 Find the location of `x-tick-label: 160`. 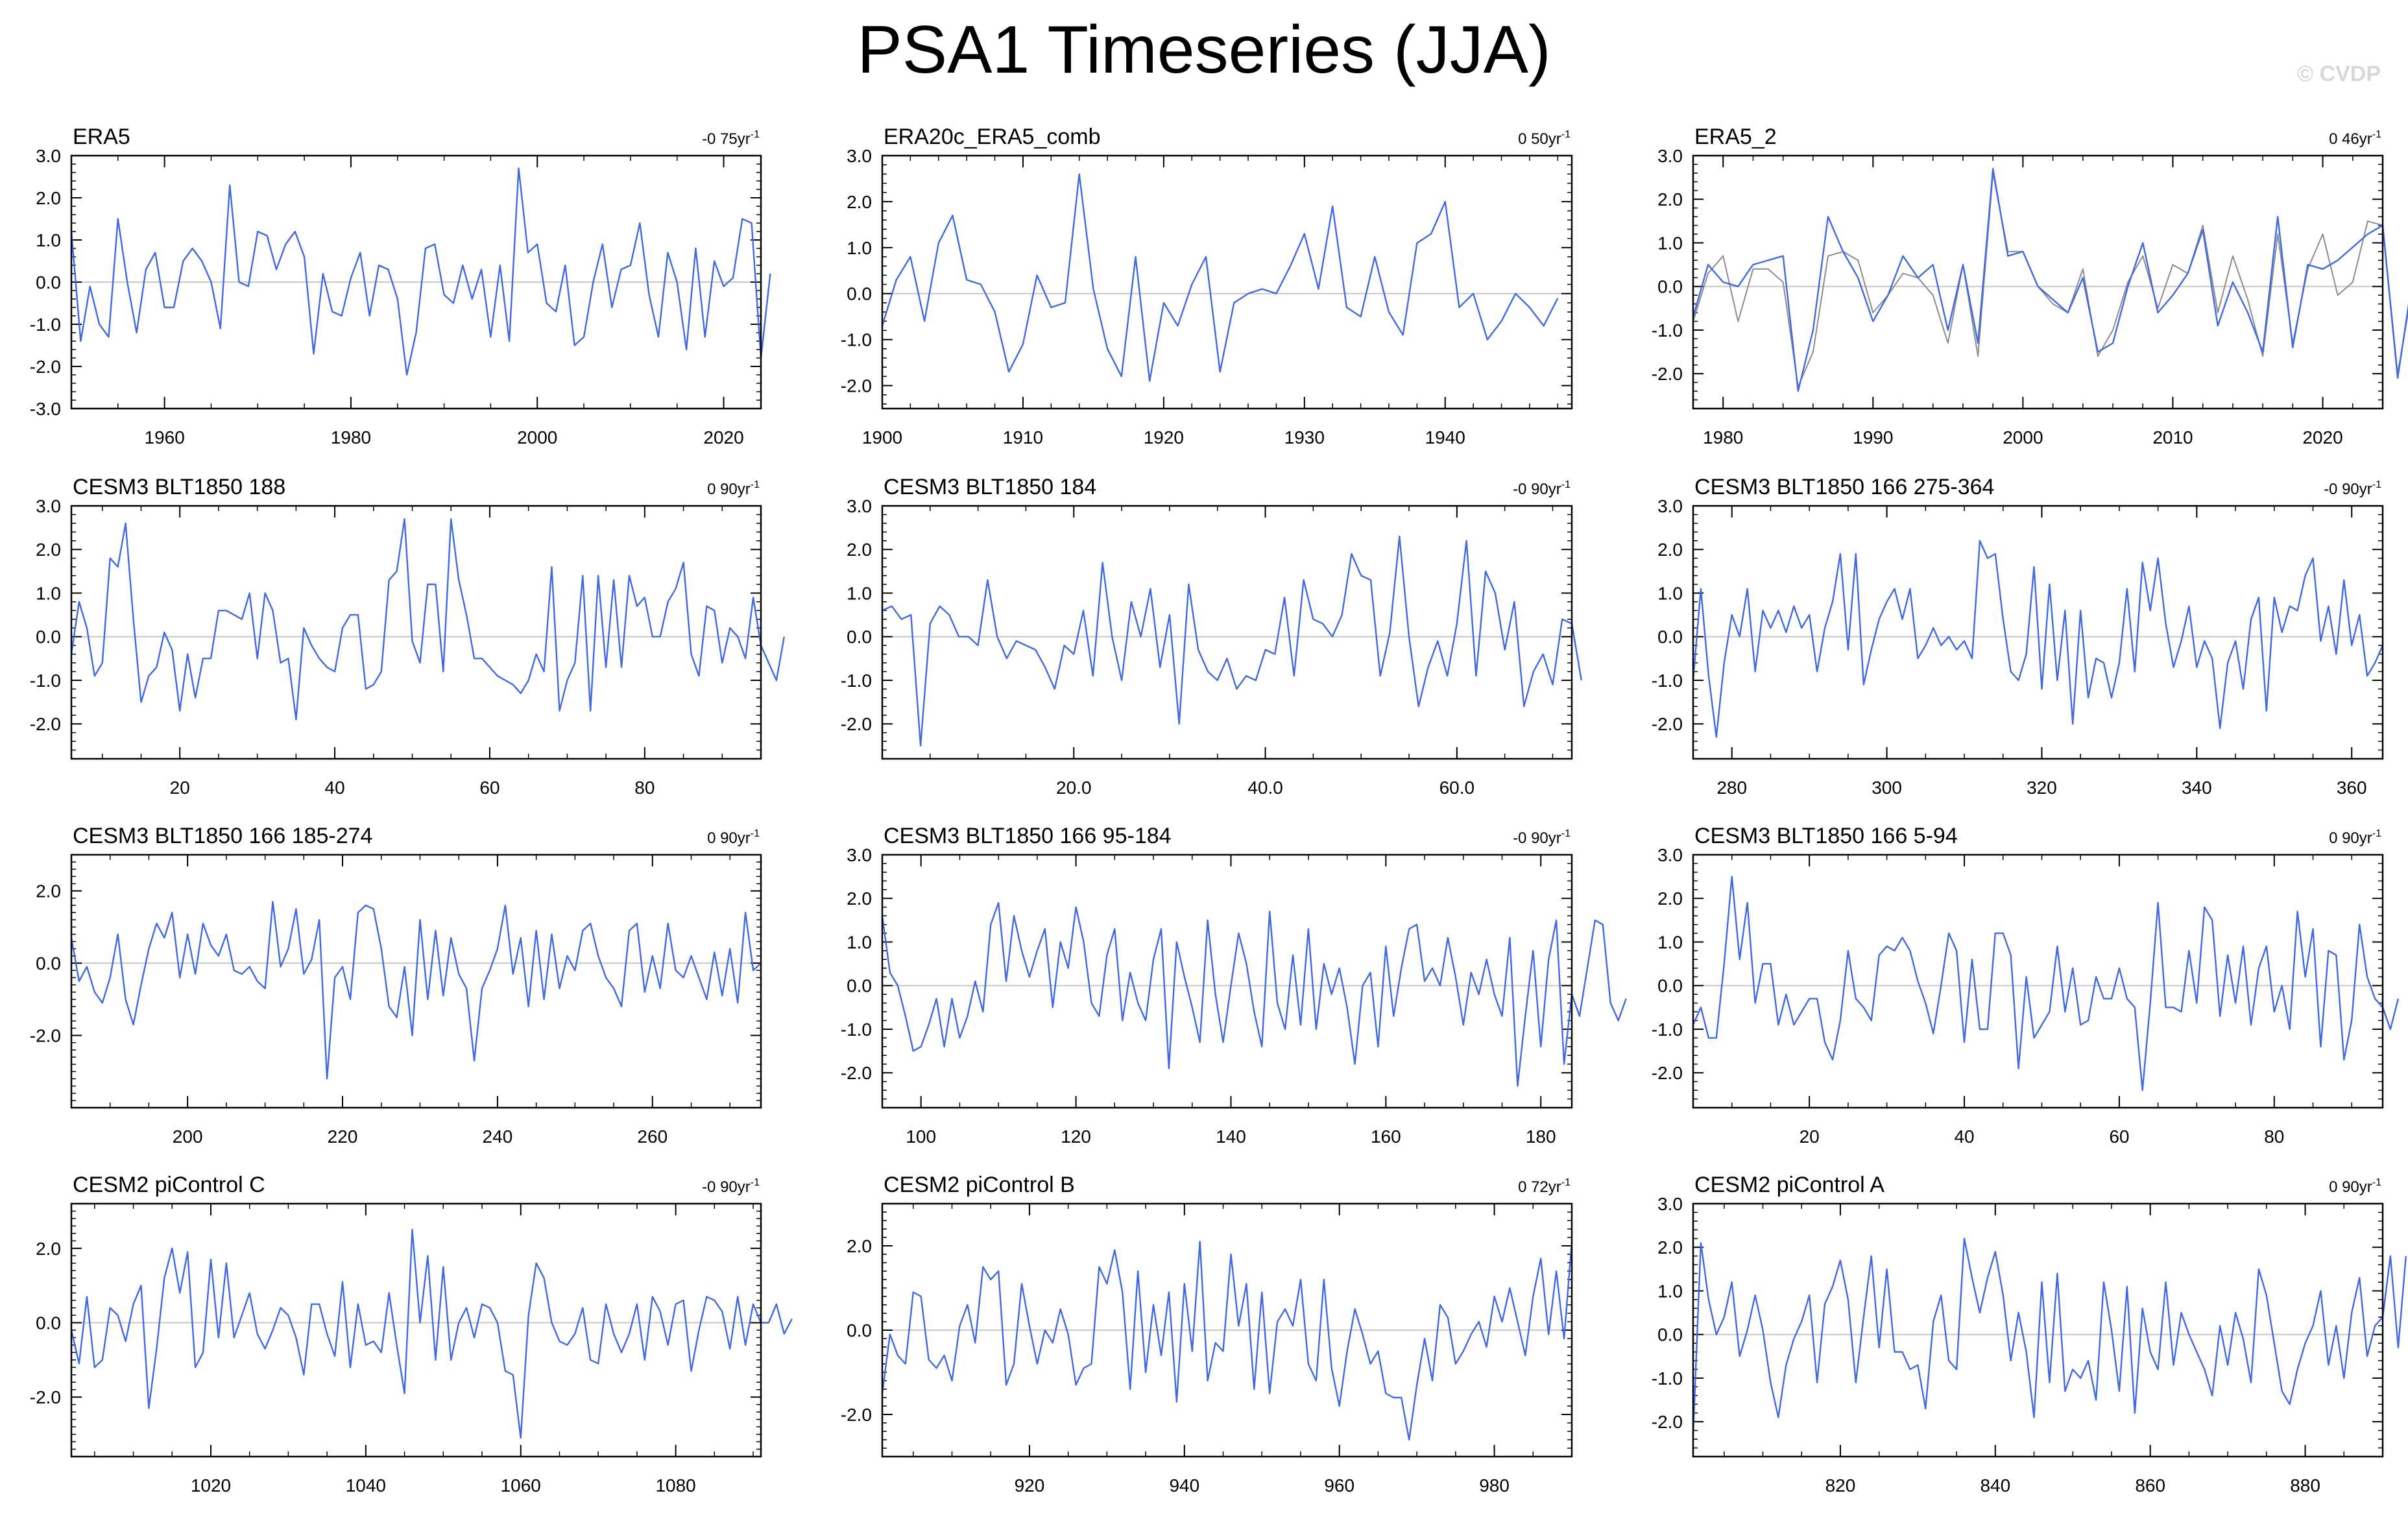

x-tick-label: 160 is located at coordinates (1386, 1137).